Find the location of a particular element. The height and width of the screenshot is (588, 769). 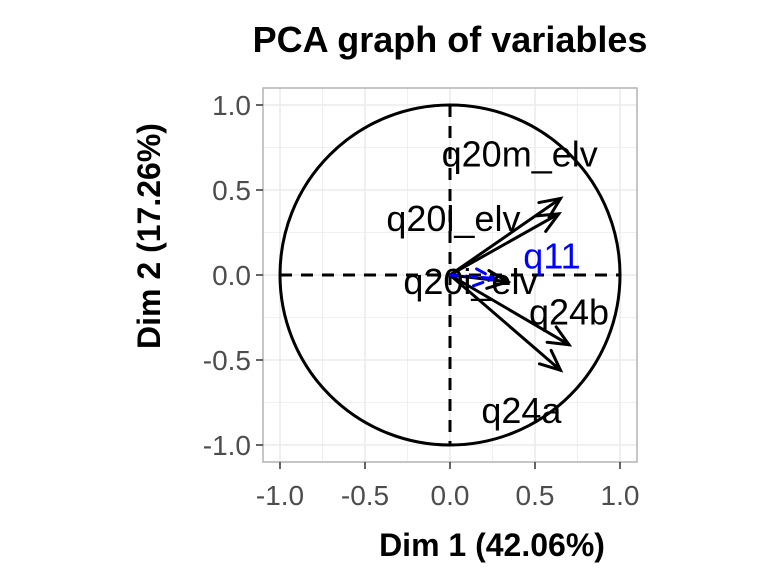

x-tick-label: 1.0 is located at coordinates (620, 495).